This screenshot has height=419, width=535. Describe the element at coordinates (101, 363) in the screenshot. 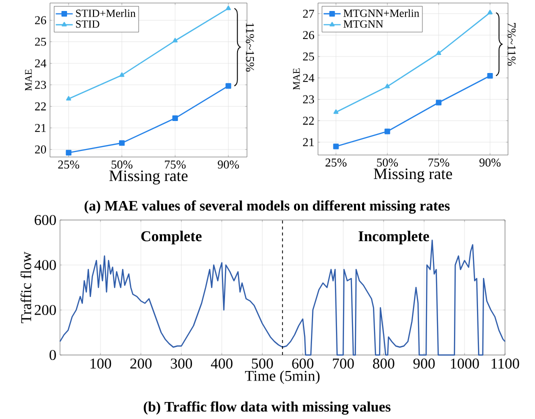

I see `x-tick-label: 100` at that location.